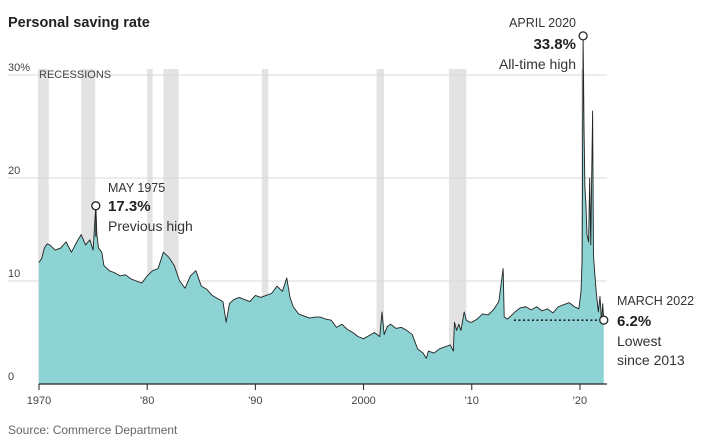 This screenshot has width=701, height=445. What do you see at coordinates (639, 341) in the screenshot?
I see `march-2022-label-1: Lowest` at bounding box center [639, 341].